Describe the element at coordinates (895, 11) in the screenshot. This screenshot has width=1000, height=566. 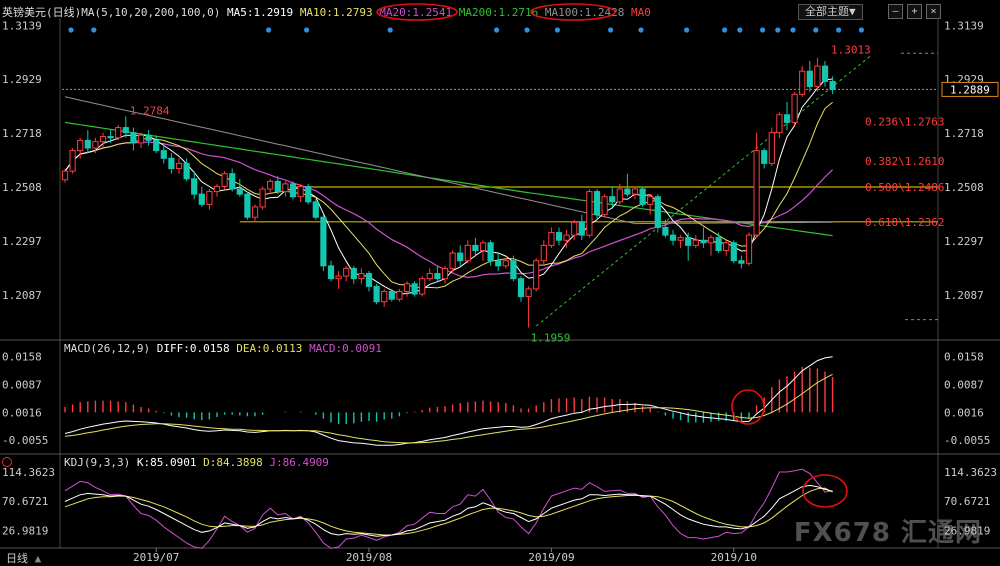
I see `zoom-out-button: –` at that location.